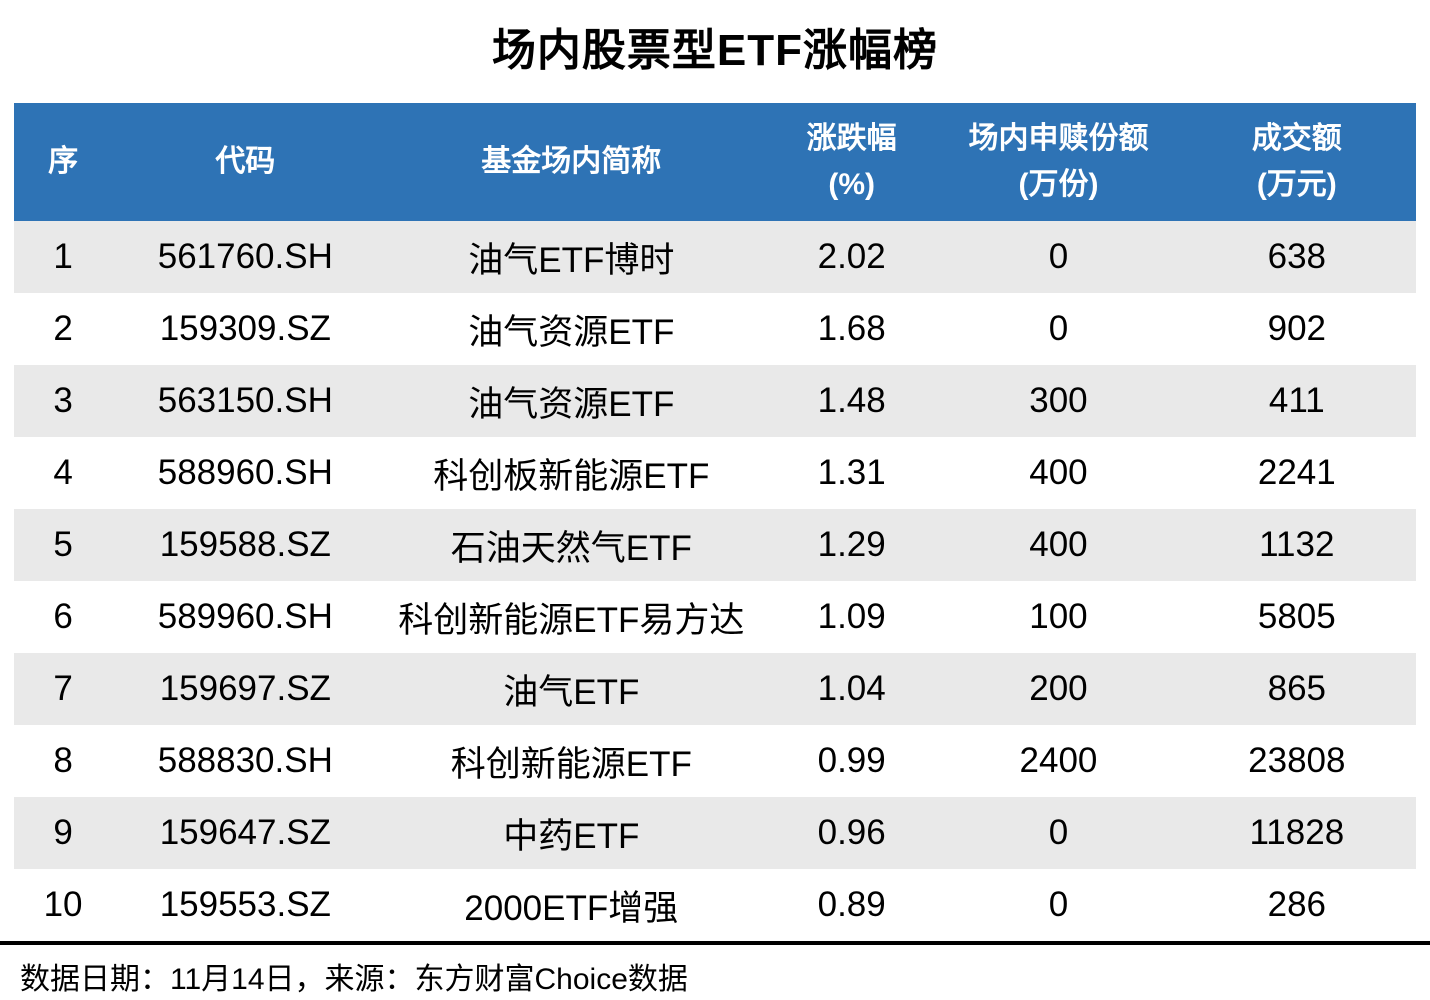 The width and height of the screenshot is (1430, 1000). I want to click on cell-name: 中药ETF, so click(571, 836).